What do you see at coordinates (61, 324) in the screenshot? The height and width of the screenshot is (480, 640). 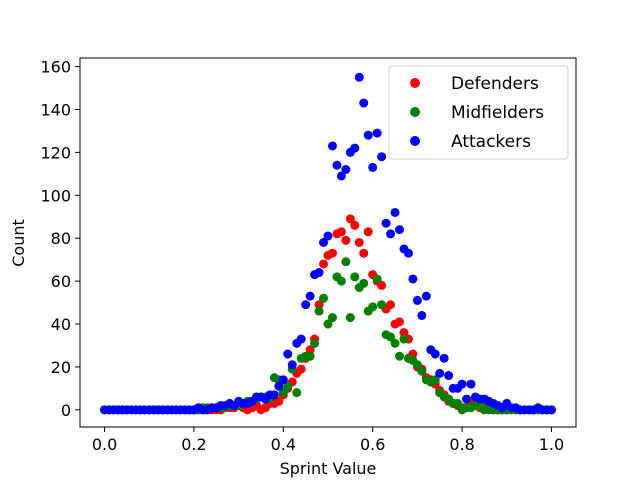 I see `y-tick-label: 40` at bounding box center [61, 324].